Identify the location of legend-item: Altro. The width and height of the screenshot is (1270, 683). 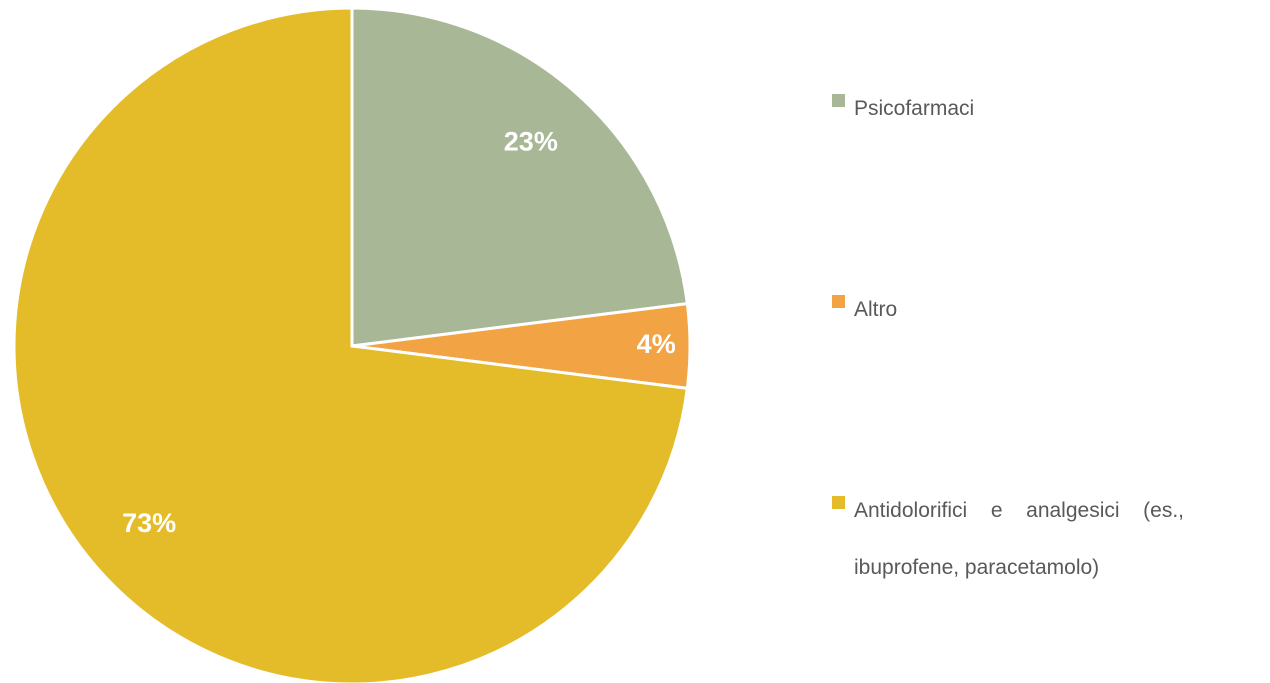
(1012, 309).